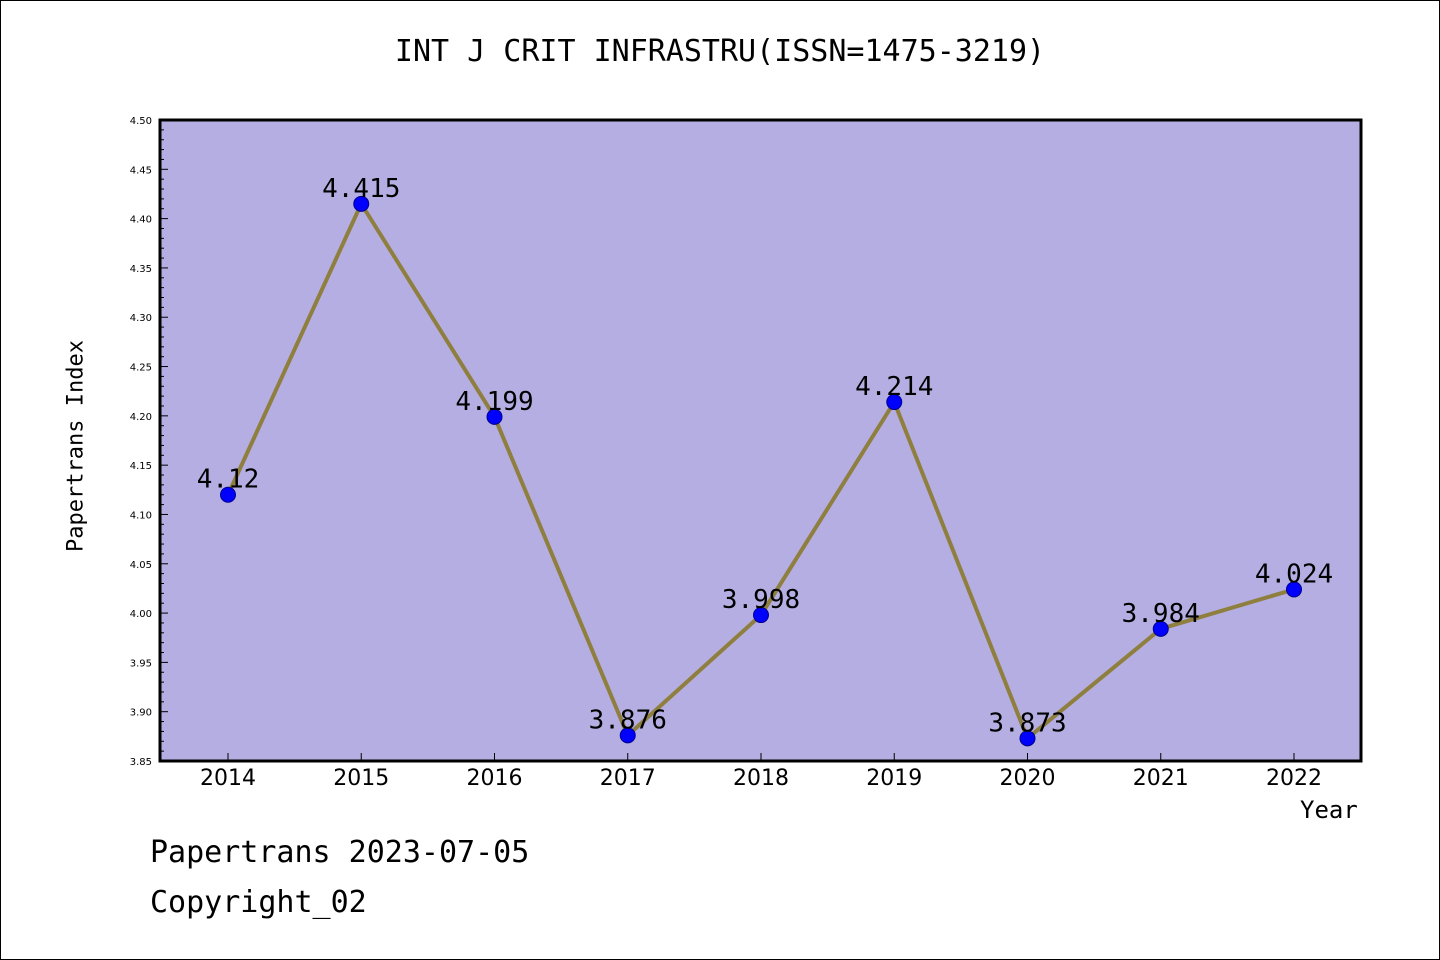  What do you see at coordinates (228, 480) in the screenshot?
I see `data-label: 4.12` at bounding box center [228, 480].